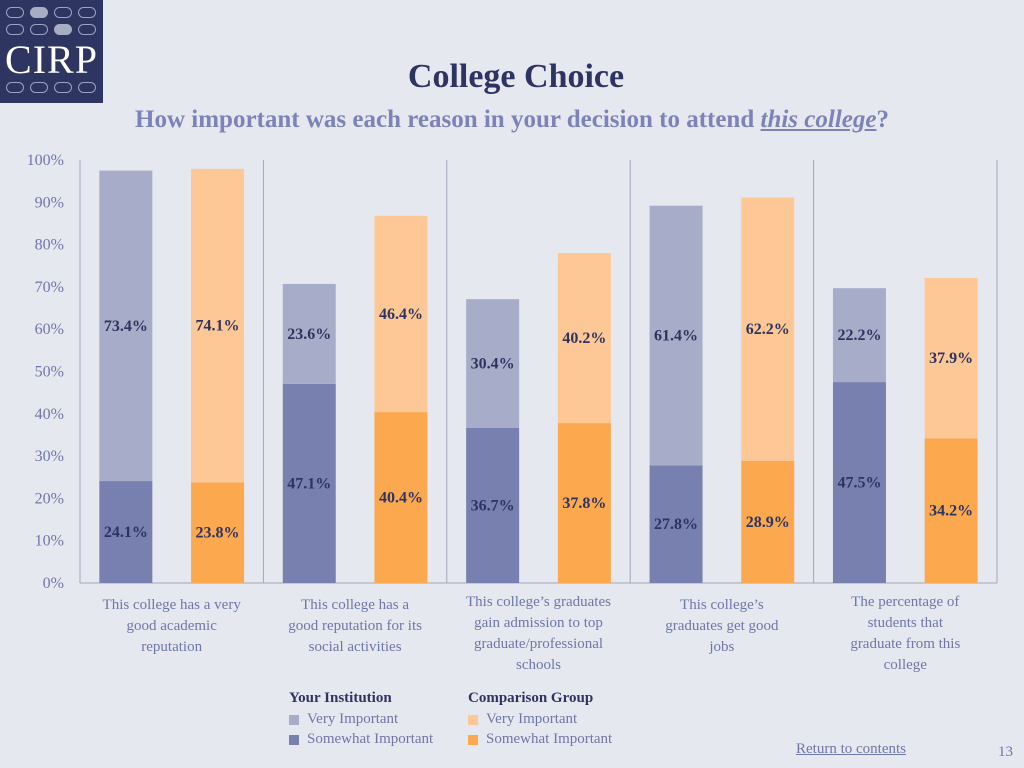  What do you see at coordinates (45, 160) in the screenshot?
I see `y-tick-label: 100%` at bounding box center [45, 160].